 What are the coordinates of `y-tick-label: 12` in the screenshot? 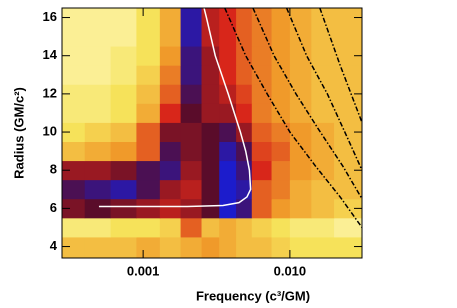 It's located at (50, 92).